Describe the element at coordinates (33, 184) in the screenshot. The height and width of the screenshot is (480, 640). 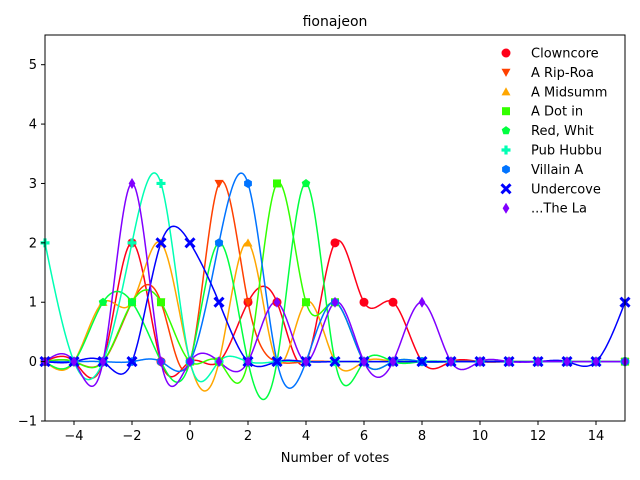
I see `y-tick-label: 3` at that location.